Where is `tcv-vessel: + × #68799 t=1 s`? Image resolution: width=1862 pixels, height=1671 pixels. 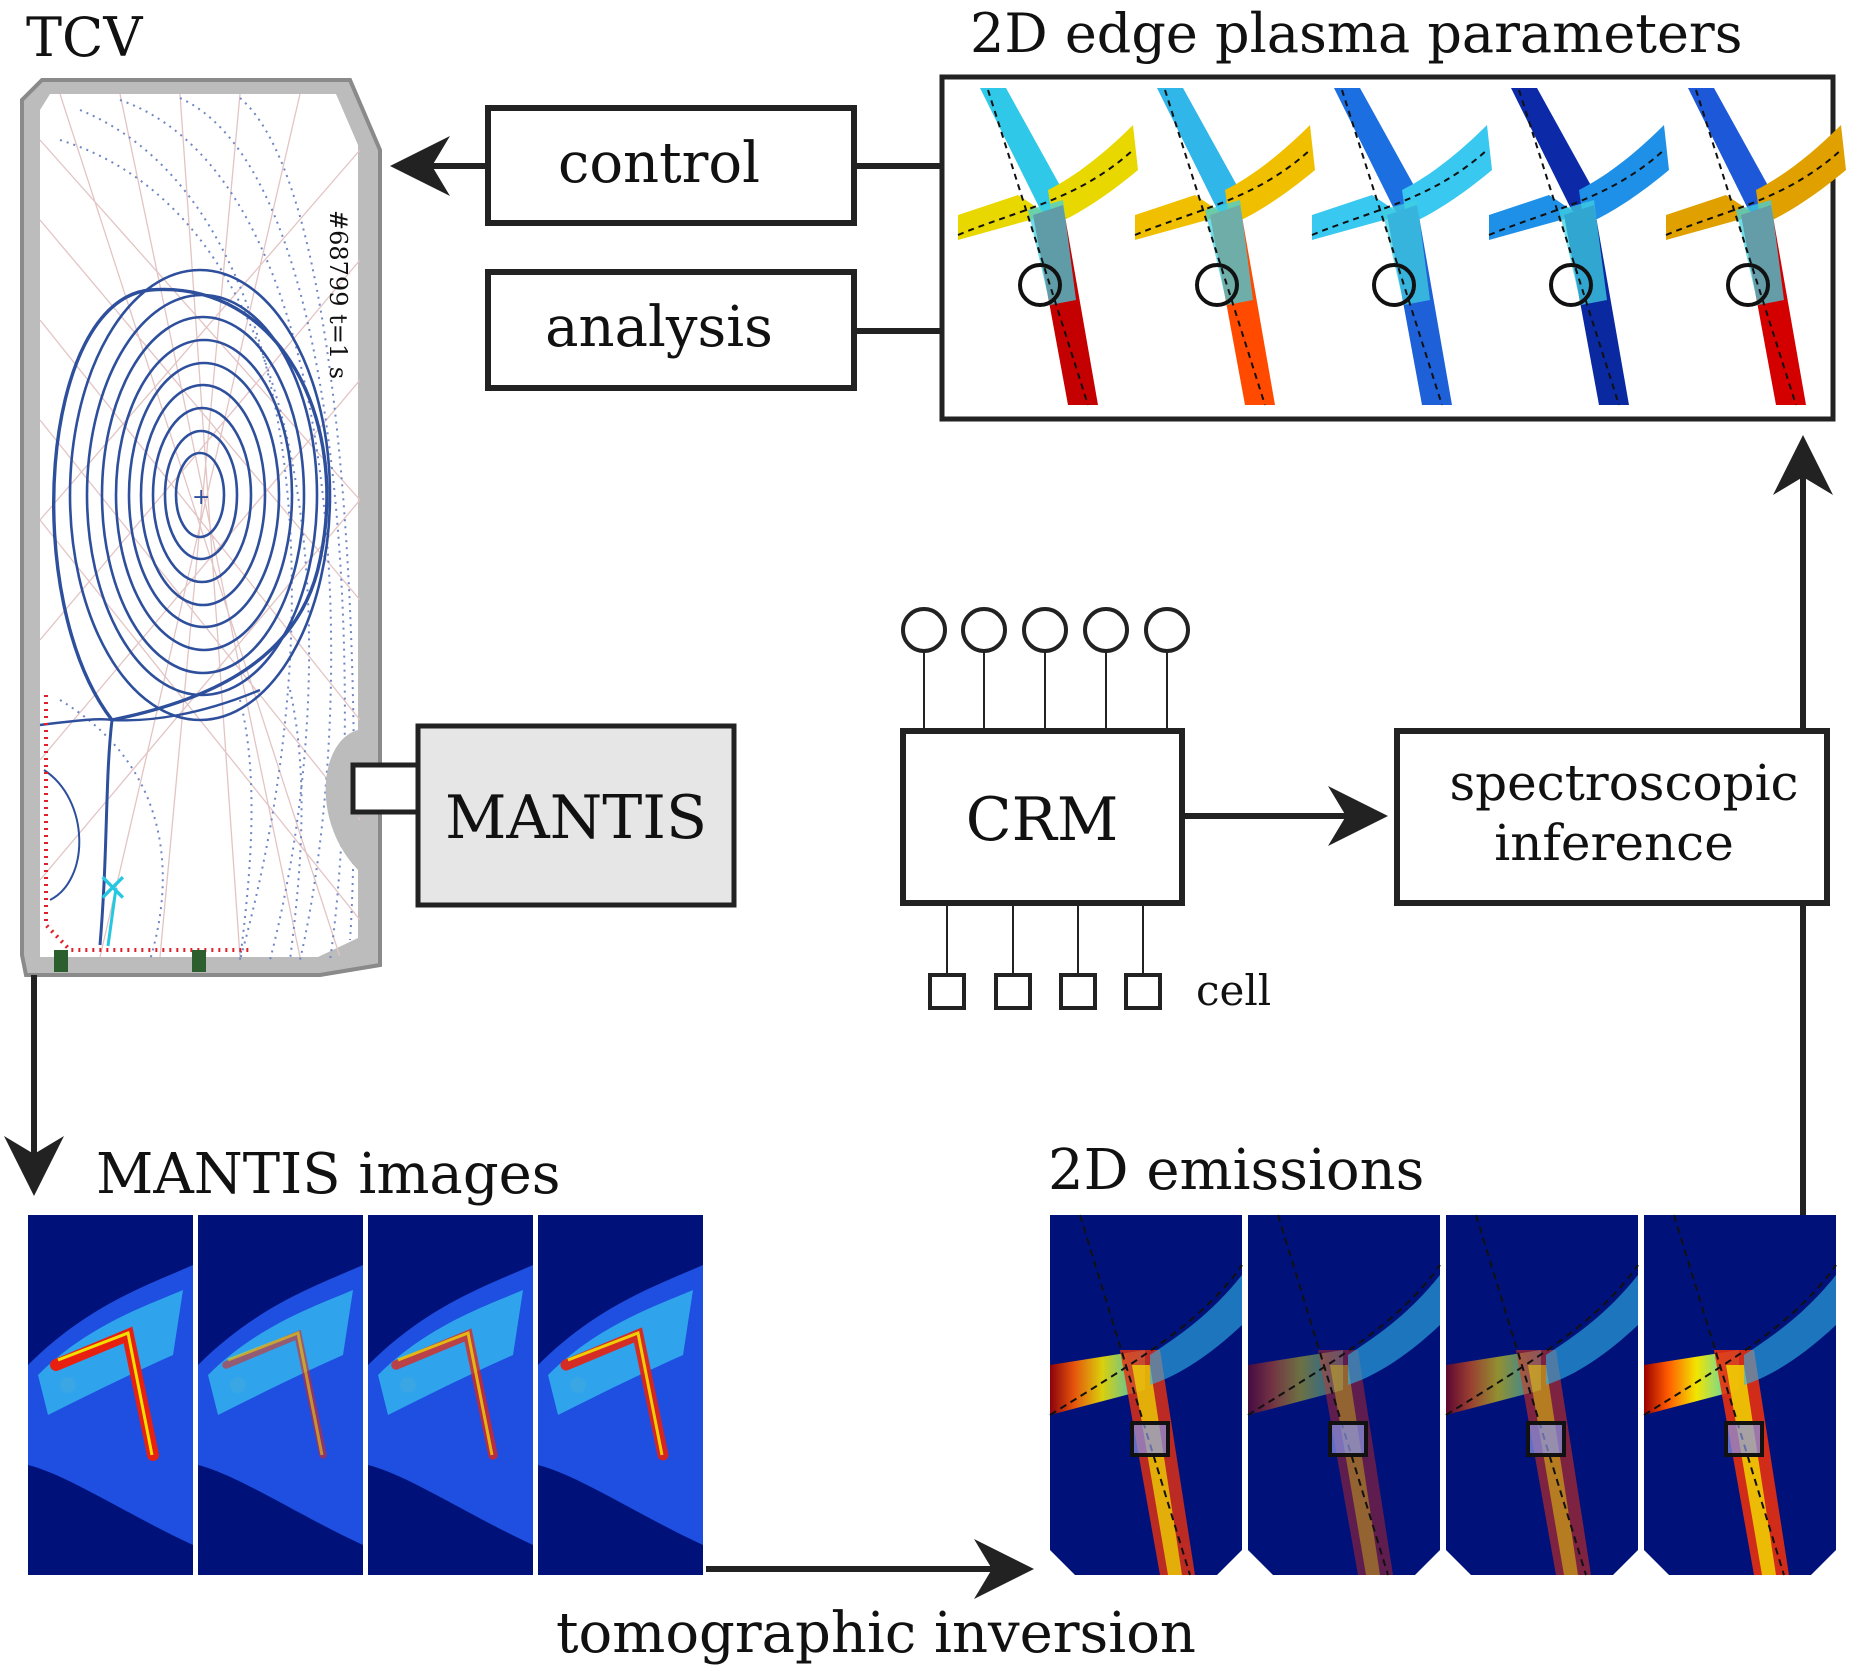 tcv-vessel: + × #68799 t=1 s is located at coordinates (201, 527).